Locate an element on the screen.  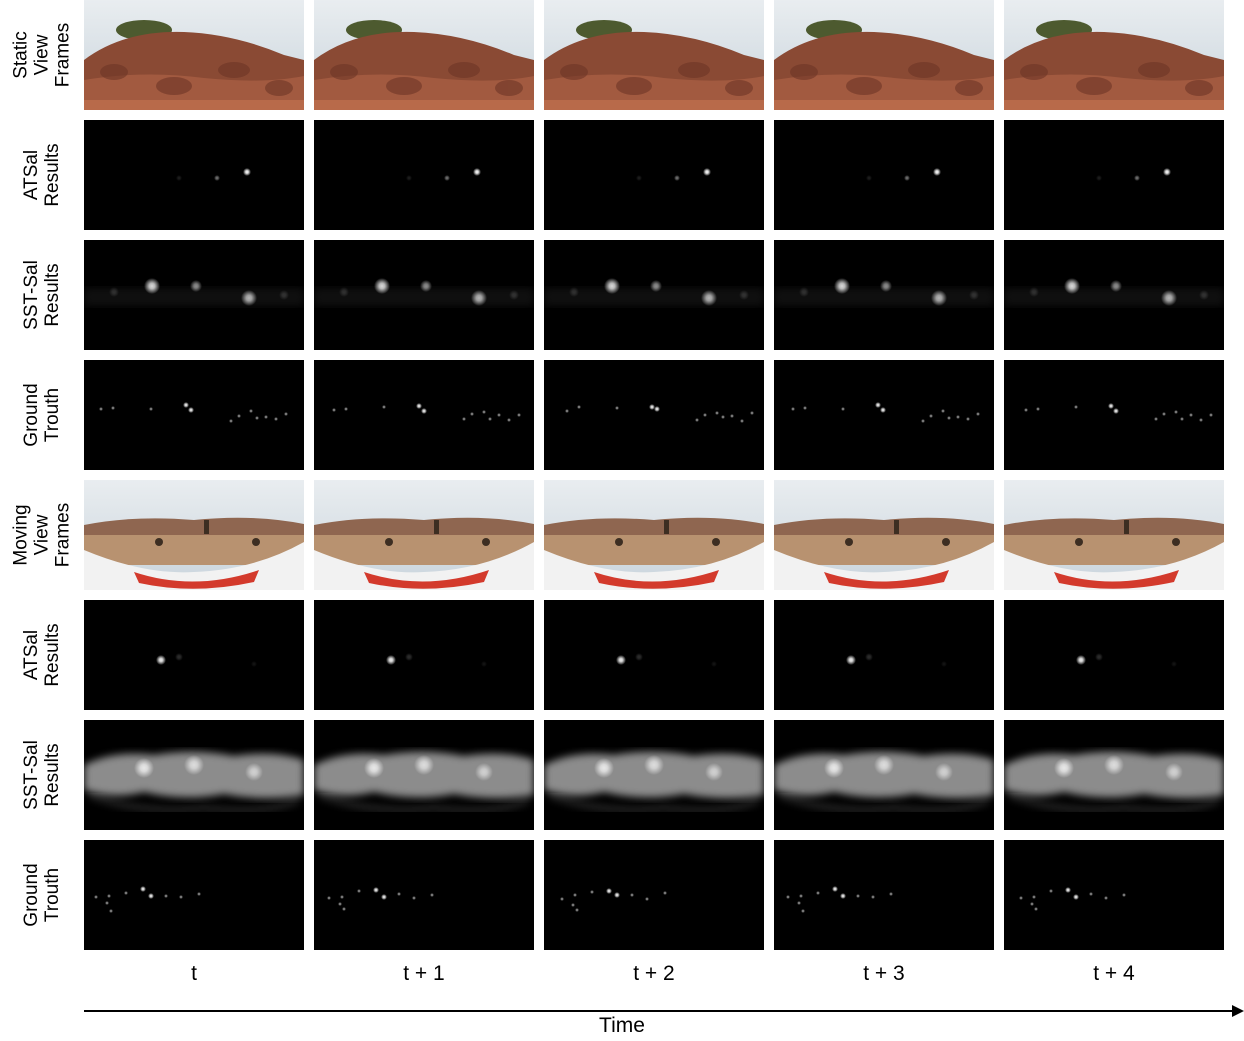
row-label-sstsal-moving: SST-Sal Results is located at coordinates (42, 775).